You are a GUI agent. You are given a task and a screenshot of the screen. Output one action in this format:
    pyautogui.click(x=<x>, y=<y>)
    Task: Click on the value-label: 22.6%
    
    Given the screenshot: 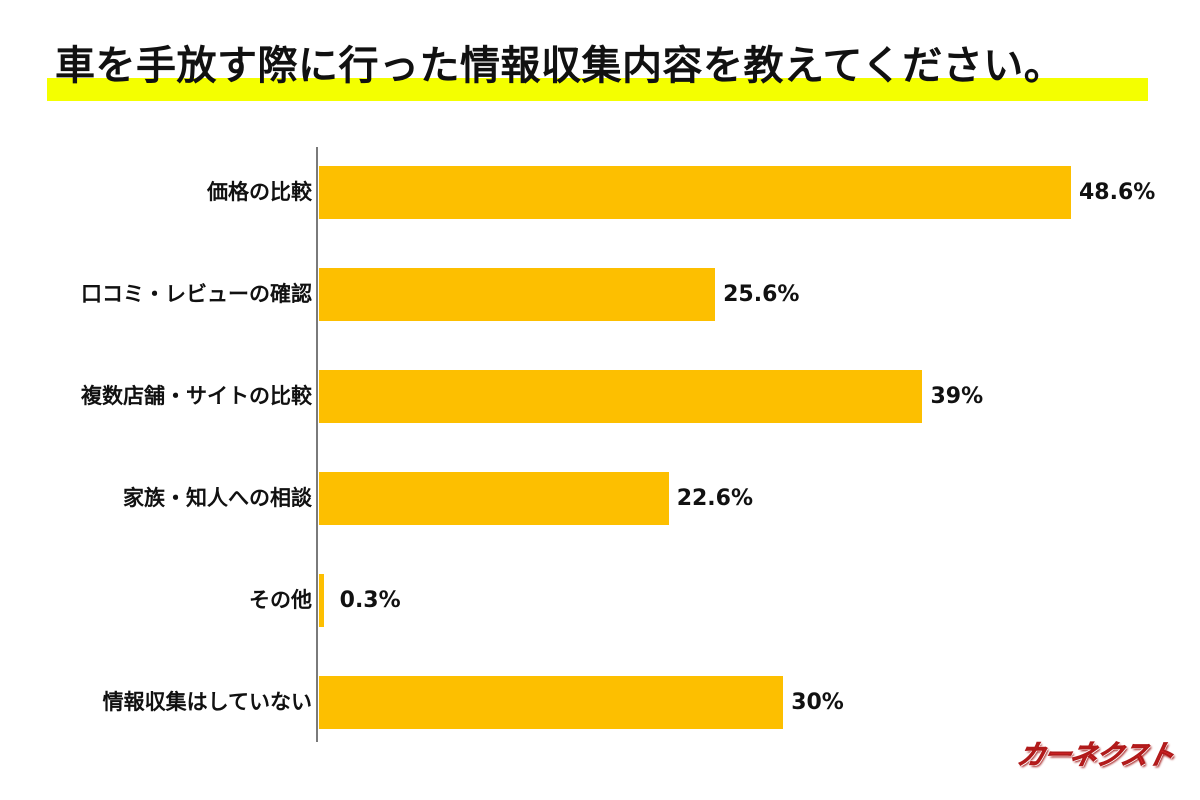 What is the action you would take?
    pyautogui.click(x=715, y=498)
    